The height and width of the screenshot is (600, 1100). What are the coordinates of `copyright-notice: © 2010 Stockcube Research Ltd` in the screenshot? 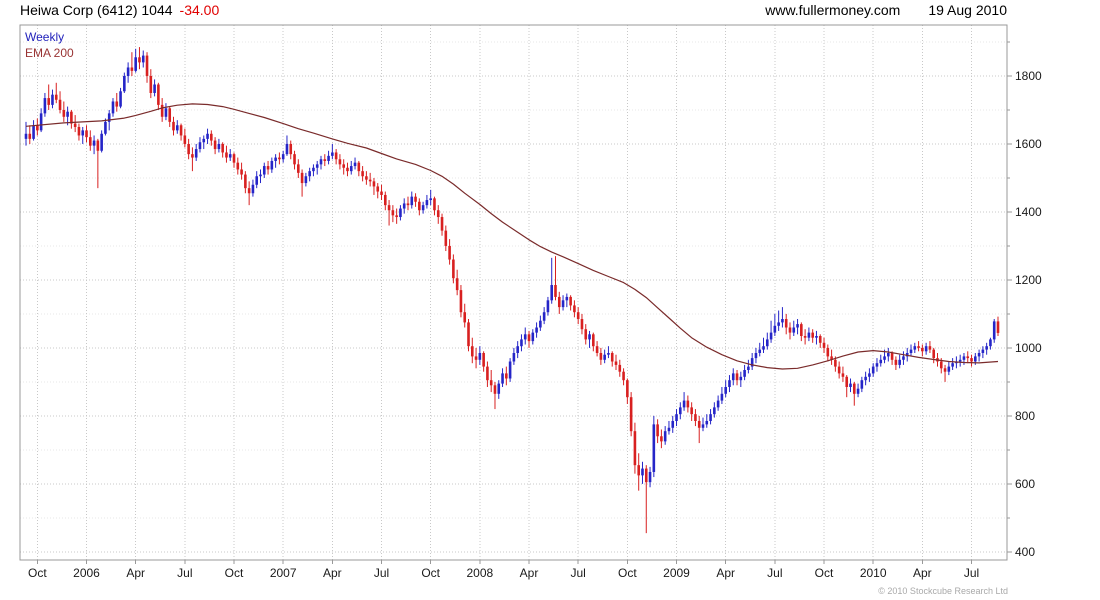 It's located at (943, 591).